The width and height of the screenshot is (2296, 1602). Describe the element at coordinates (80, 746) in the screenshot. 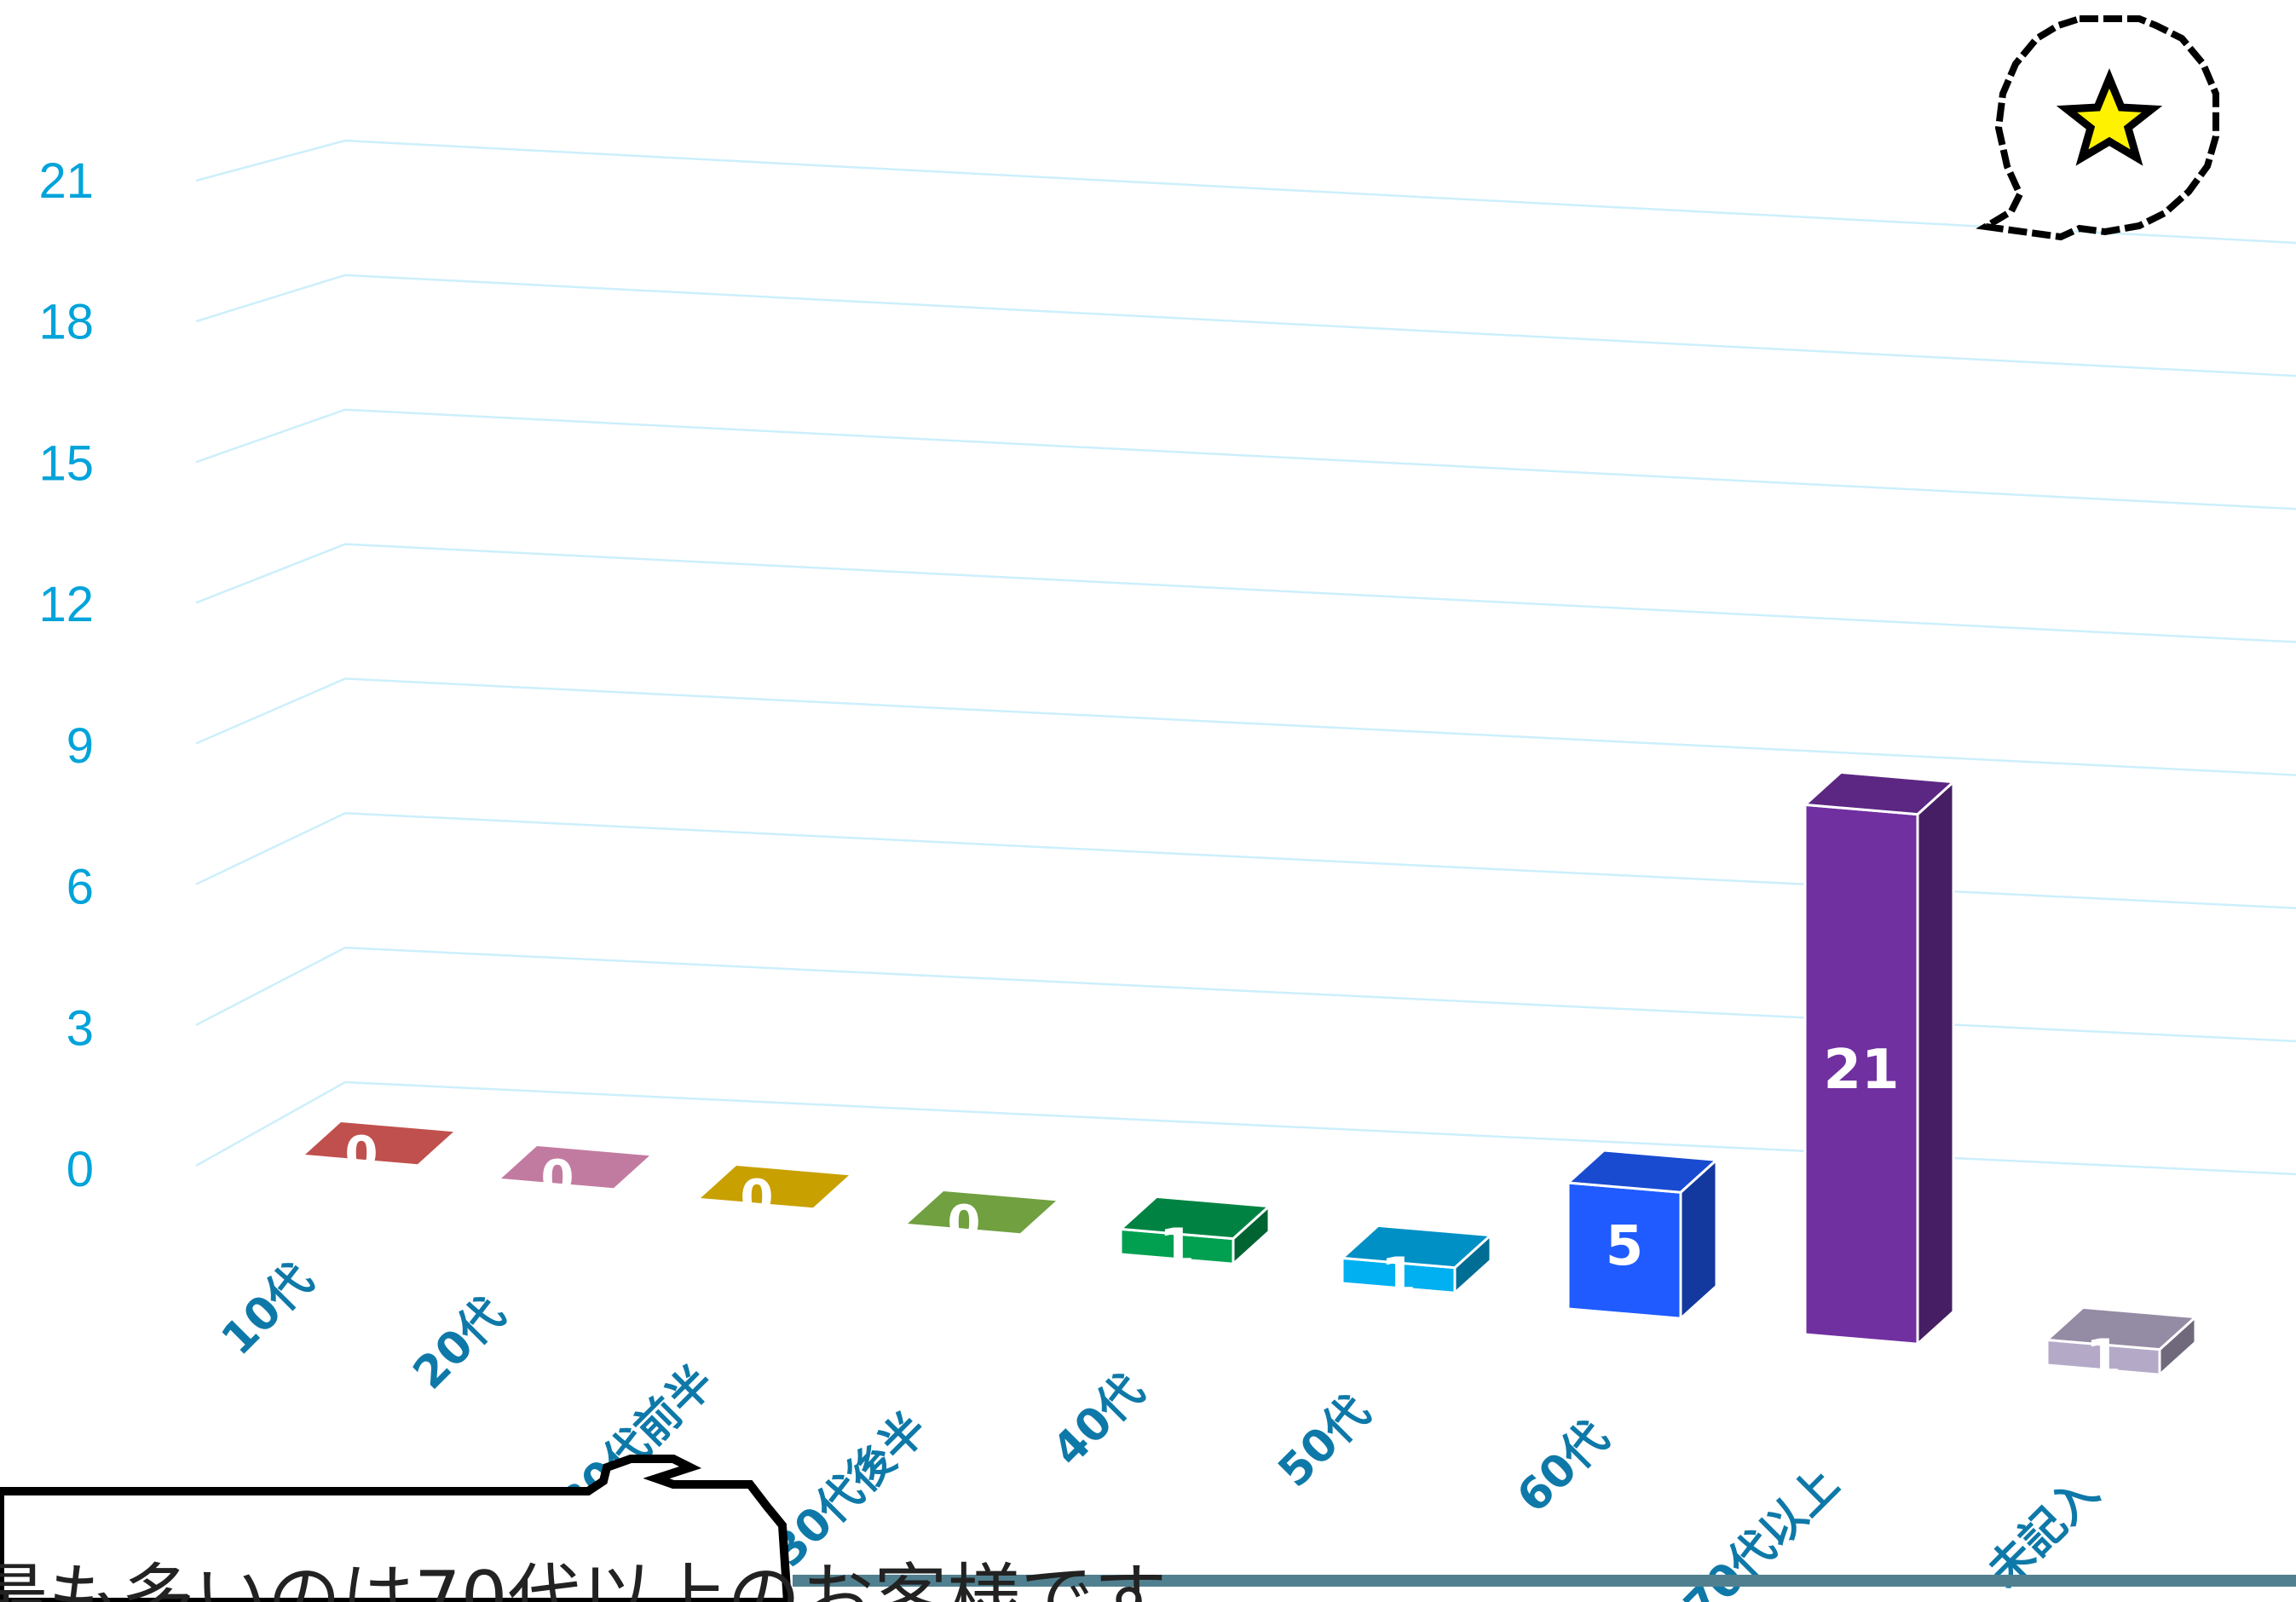

I see `y-tick-label: 9` at that location.